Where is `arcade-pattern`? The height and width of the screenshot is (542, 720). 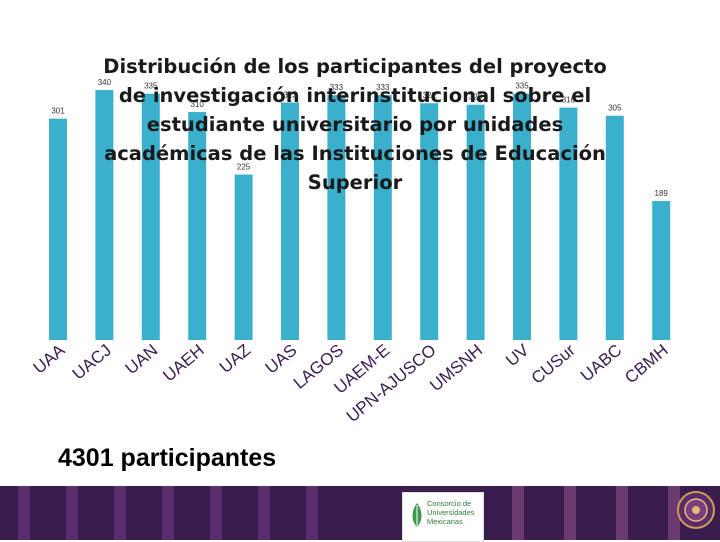 arcade-pattern is located at coordinates (165, 513).